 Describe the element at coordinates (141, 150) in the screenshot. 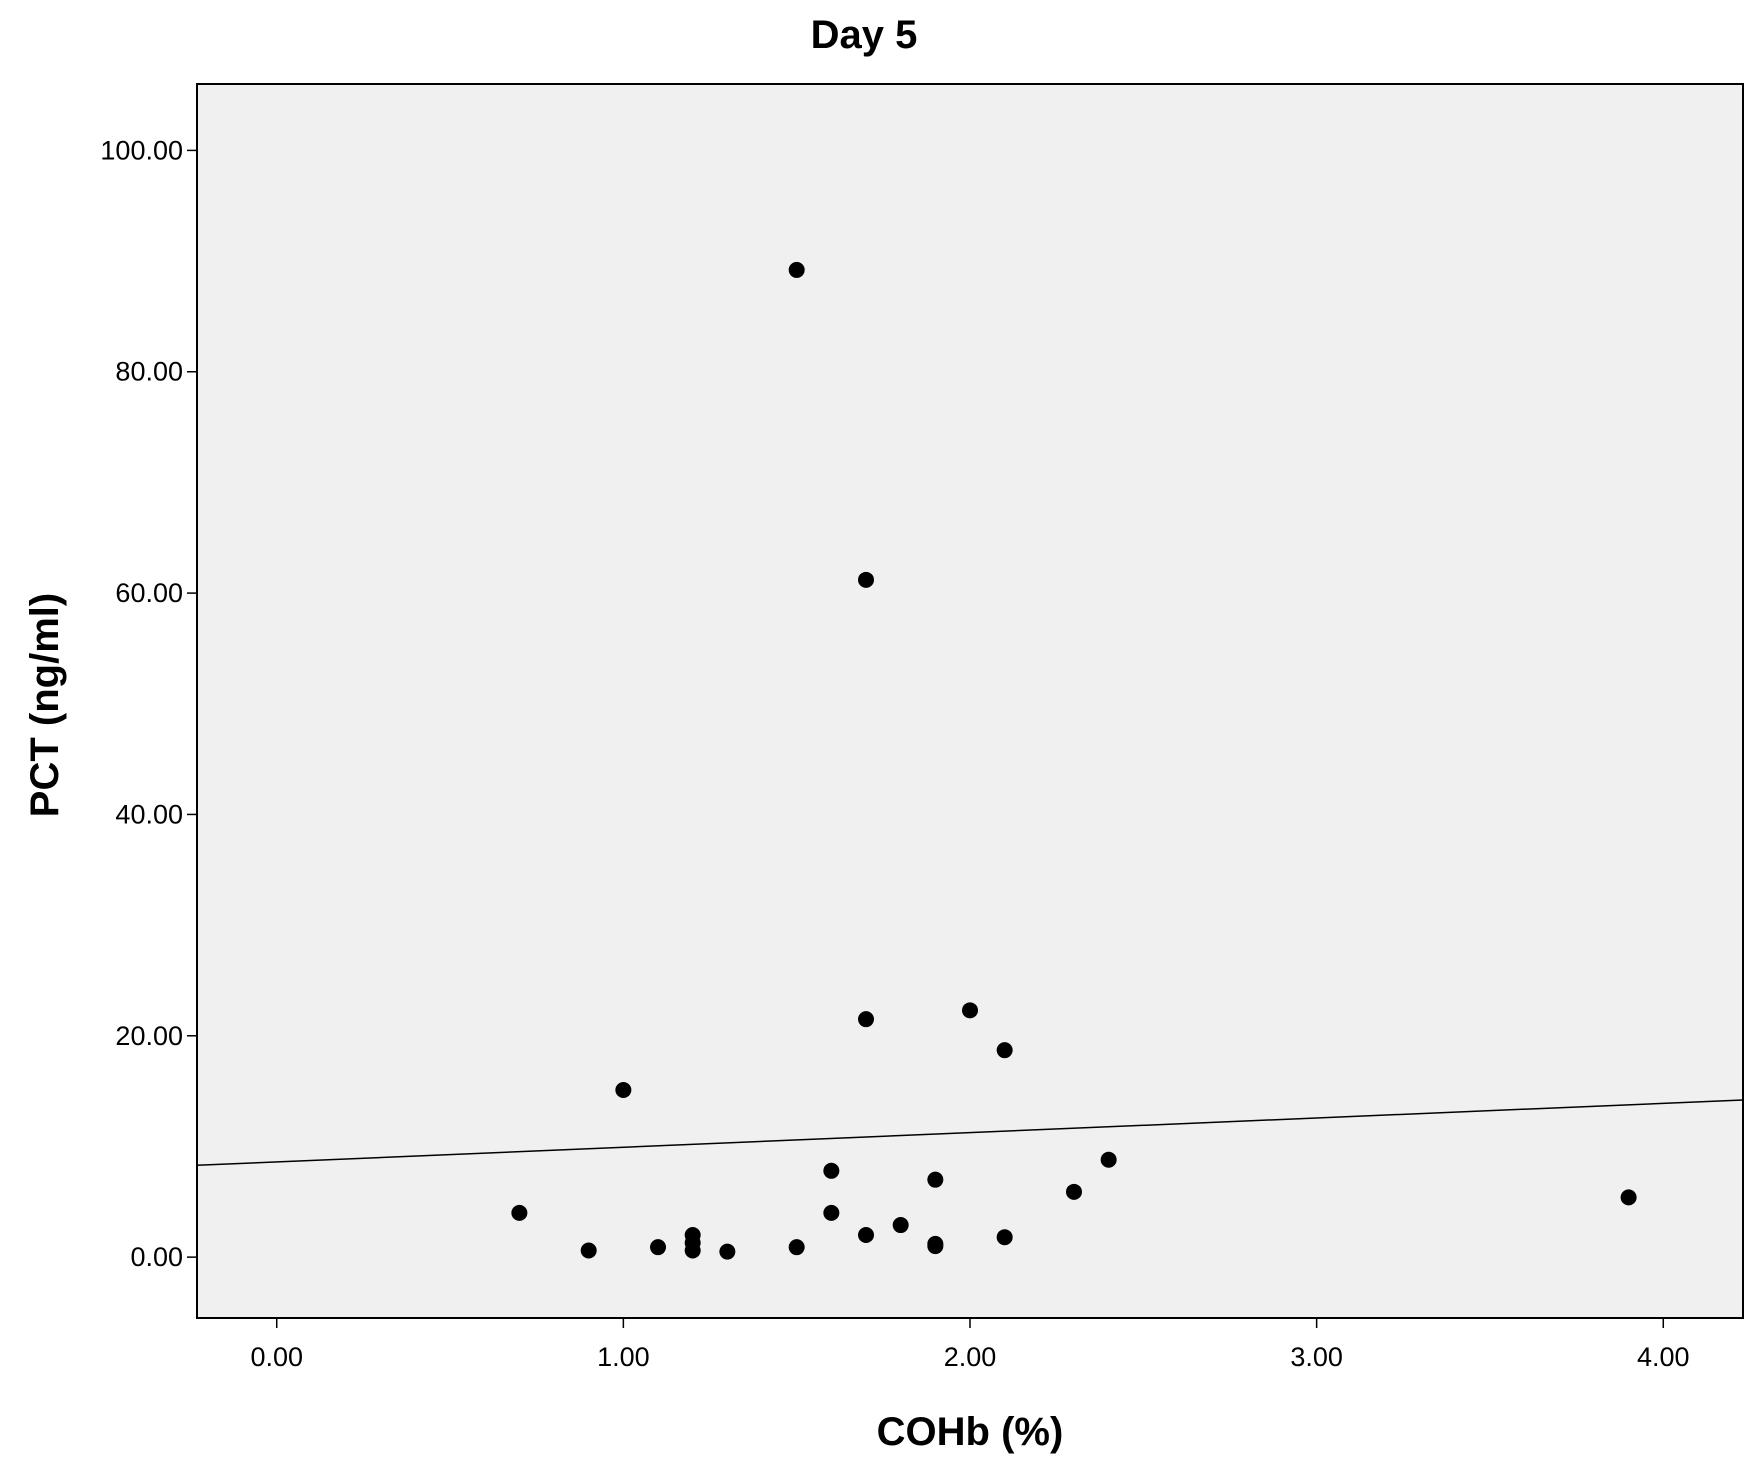

I see `y-tick-label: 100.00` at that location.